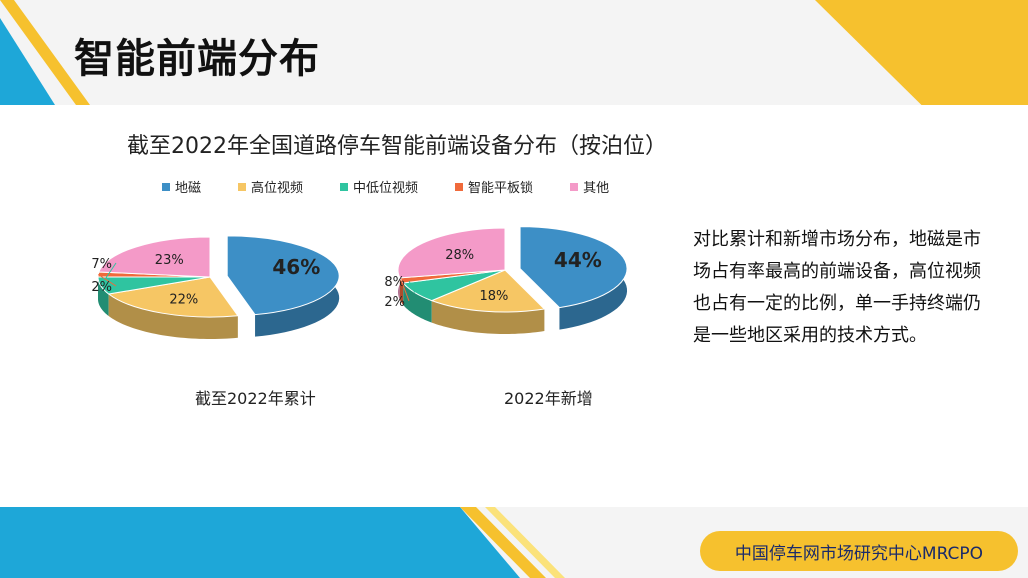 The image size is (1028, 578). What do you see at coordinates (578, 260) in the screenshot?
I see `data-label: 44%` at bounding box center [578, 260].